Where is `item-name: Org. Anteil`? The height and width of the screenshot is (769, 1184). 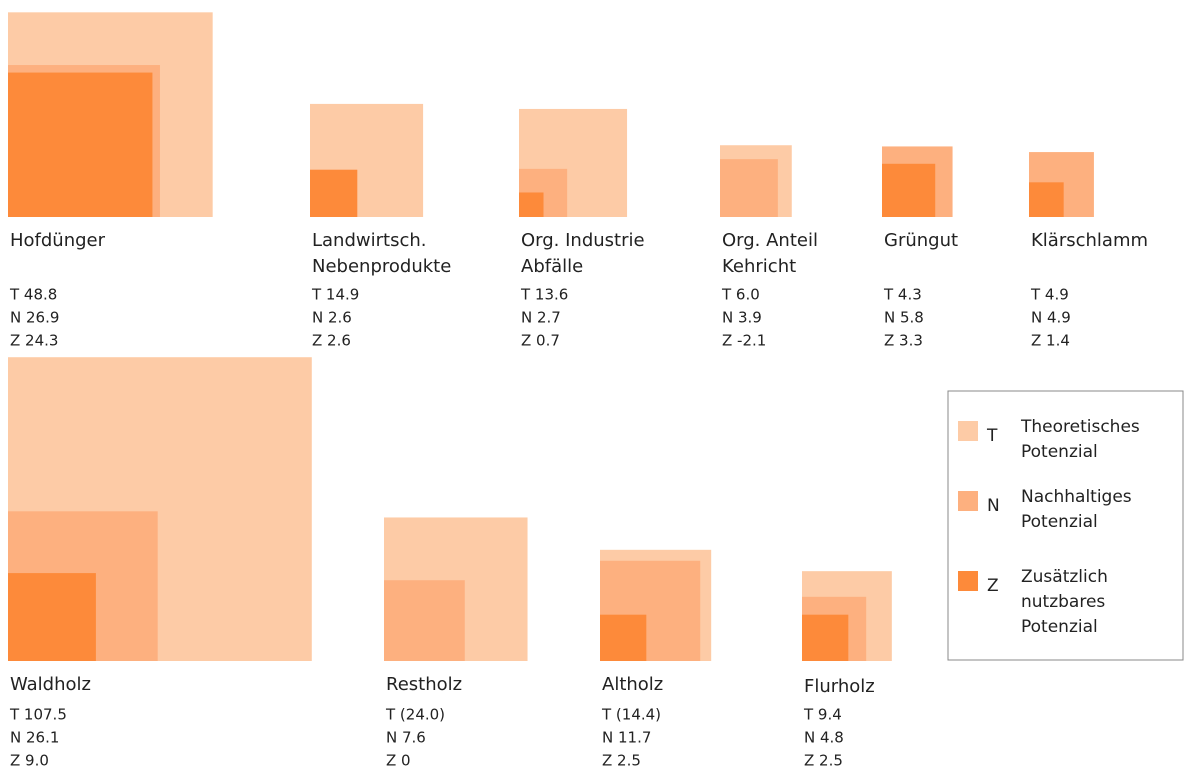
item-name: Org. Anteil is located at coordinates (770, 240).